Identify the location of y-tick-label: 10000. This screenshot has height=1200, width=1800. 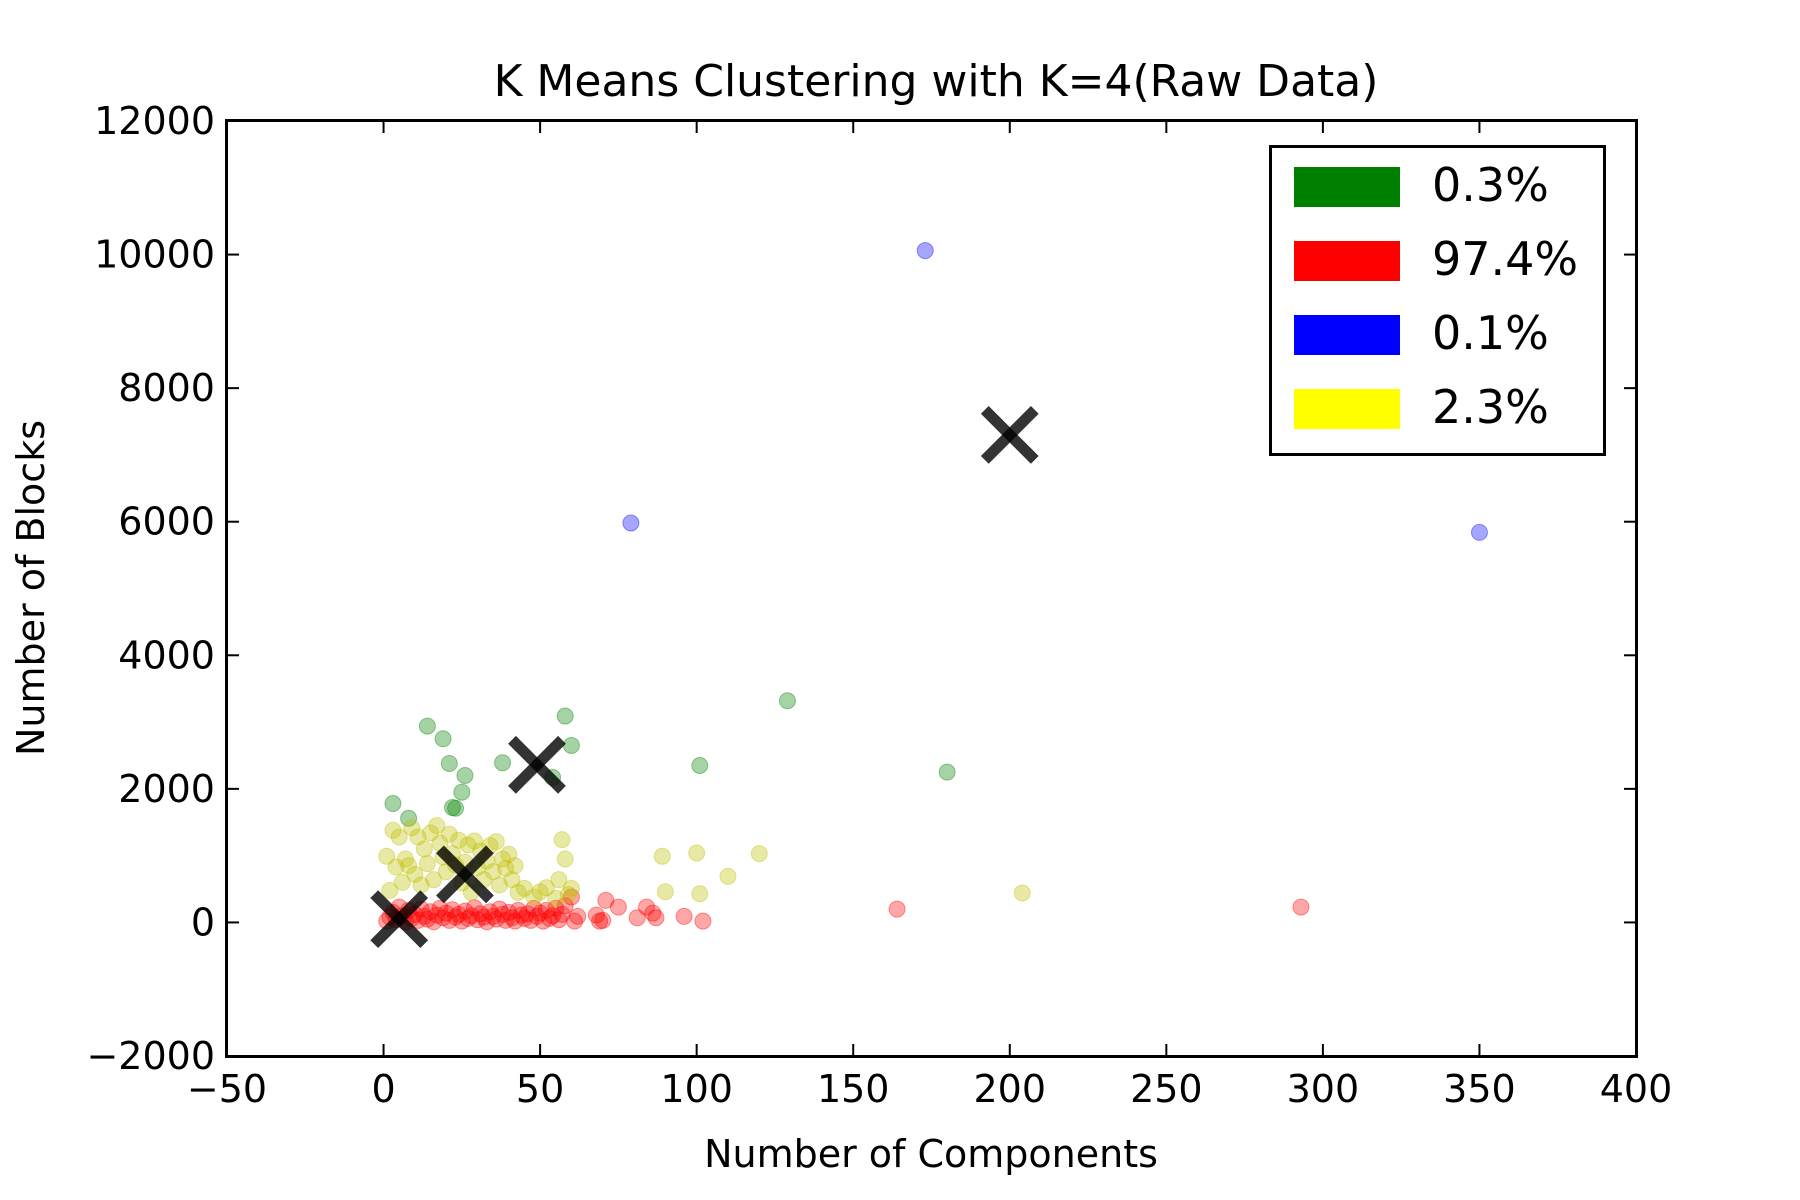
(154, 255).